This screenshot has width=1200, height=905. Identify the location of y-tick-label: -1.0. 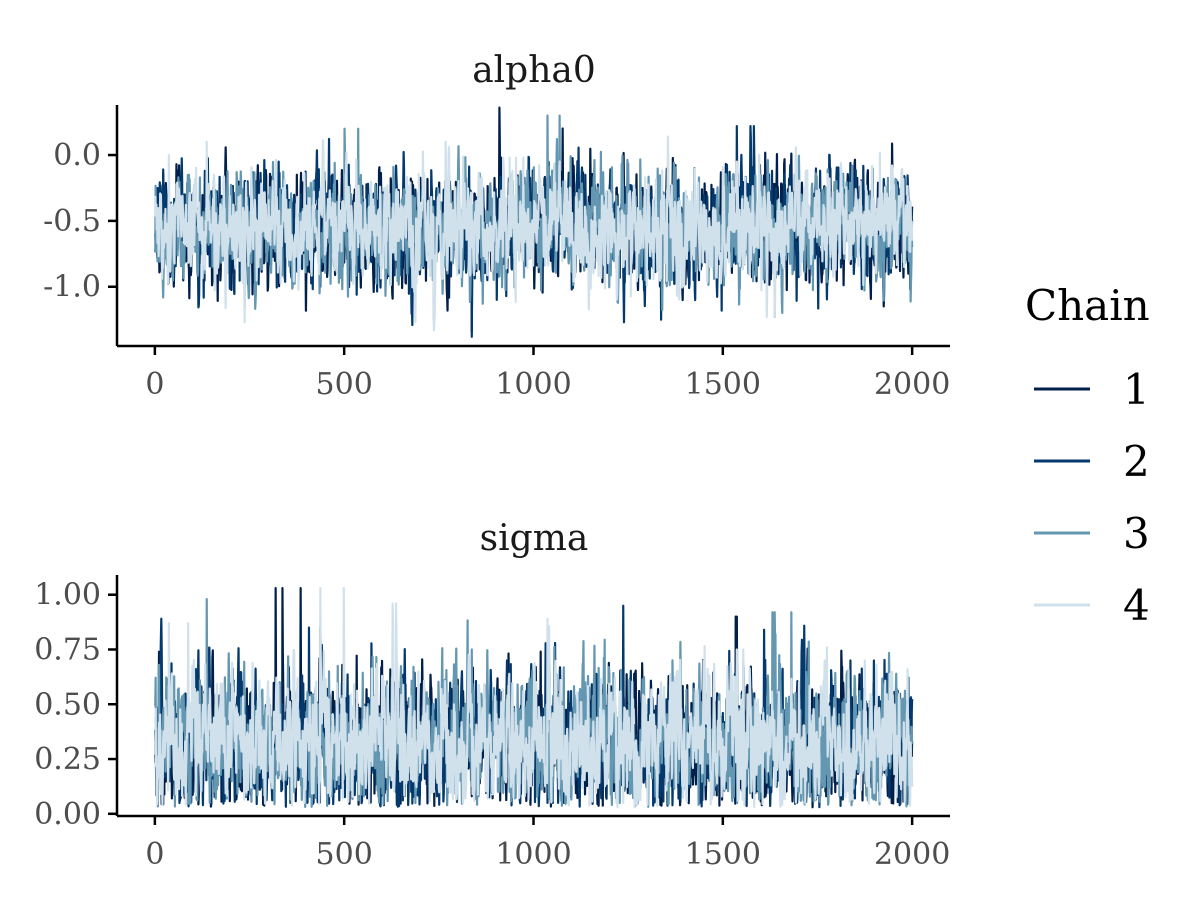
(72, 287).